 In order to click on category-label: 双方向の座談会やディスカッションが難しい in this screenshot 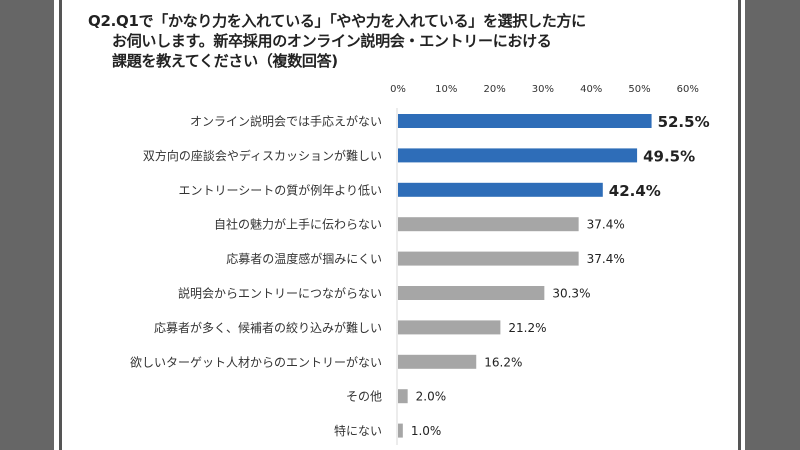, I will do `click(262, 155)`.